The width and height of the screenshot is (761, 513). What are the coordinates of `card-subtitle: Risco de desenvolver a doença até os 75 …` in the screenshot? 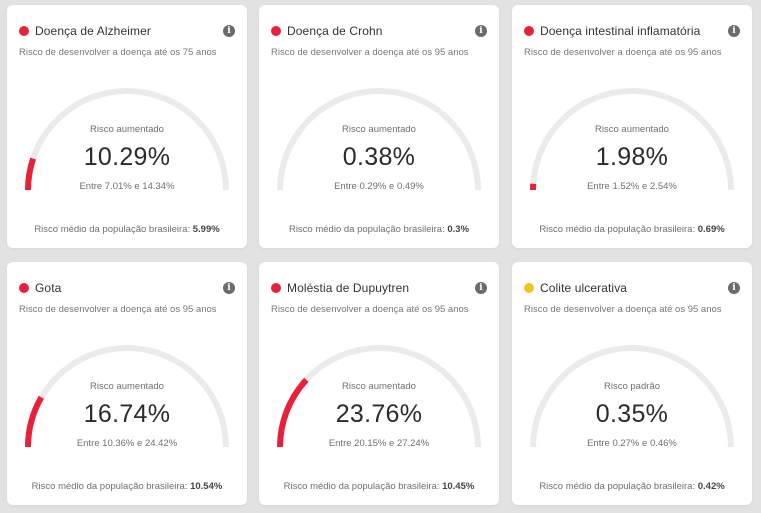 It's located at (118, 52).